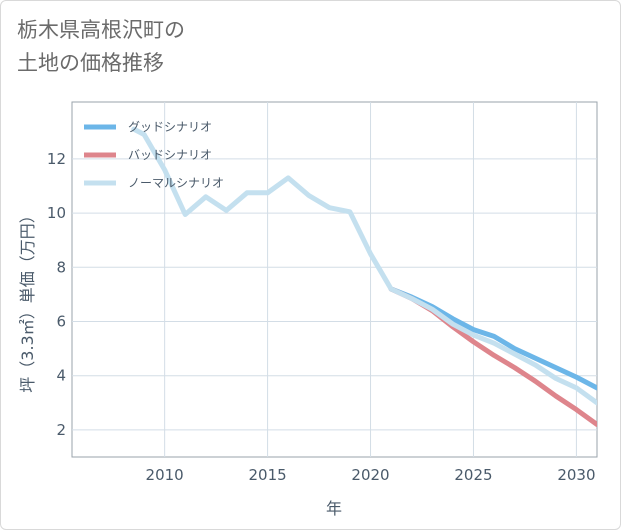 The image size is (621, 530). What do you see at coordinates (267, 475) in the screenshot?
I see `x-tick-label: 2015` at bounding box center [267, 475].